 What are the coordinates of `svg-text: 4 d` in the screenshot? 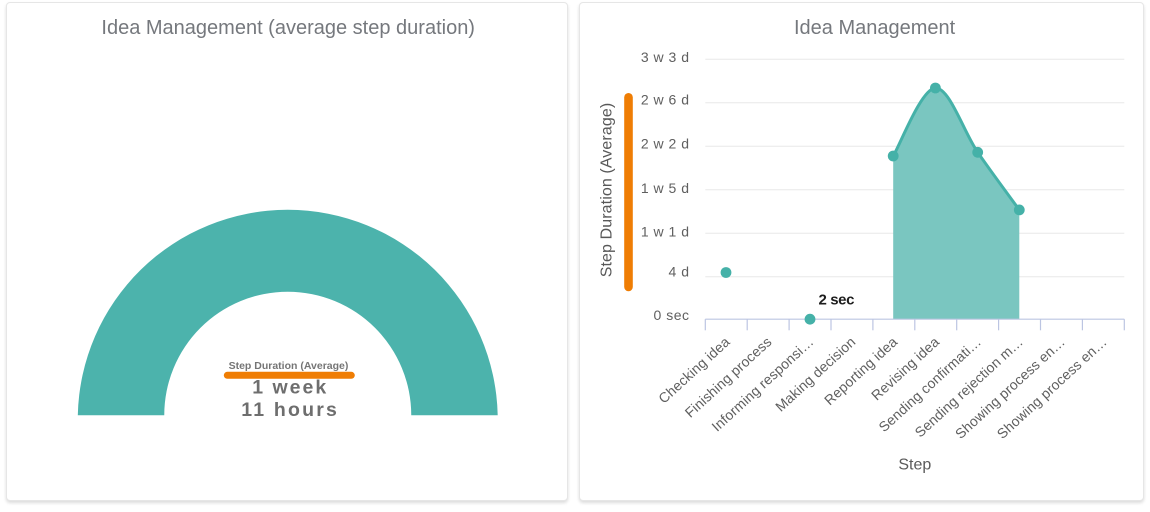 It's located at (679, 272).